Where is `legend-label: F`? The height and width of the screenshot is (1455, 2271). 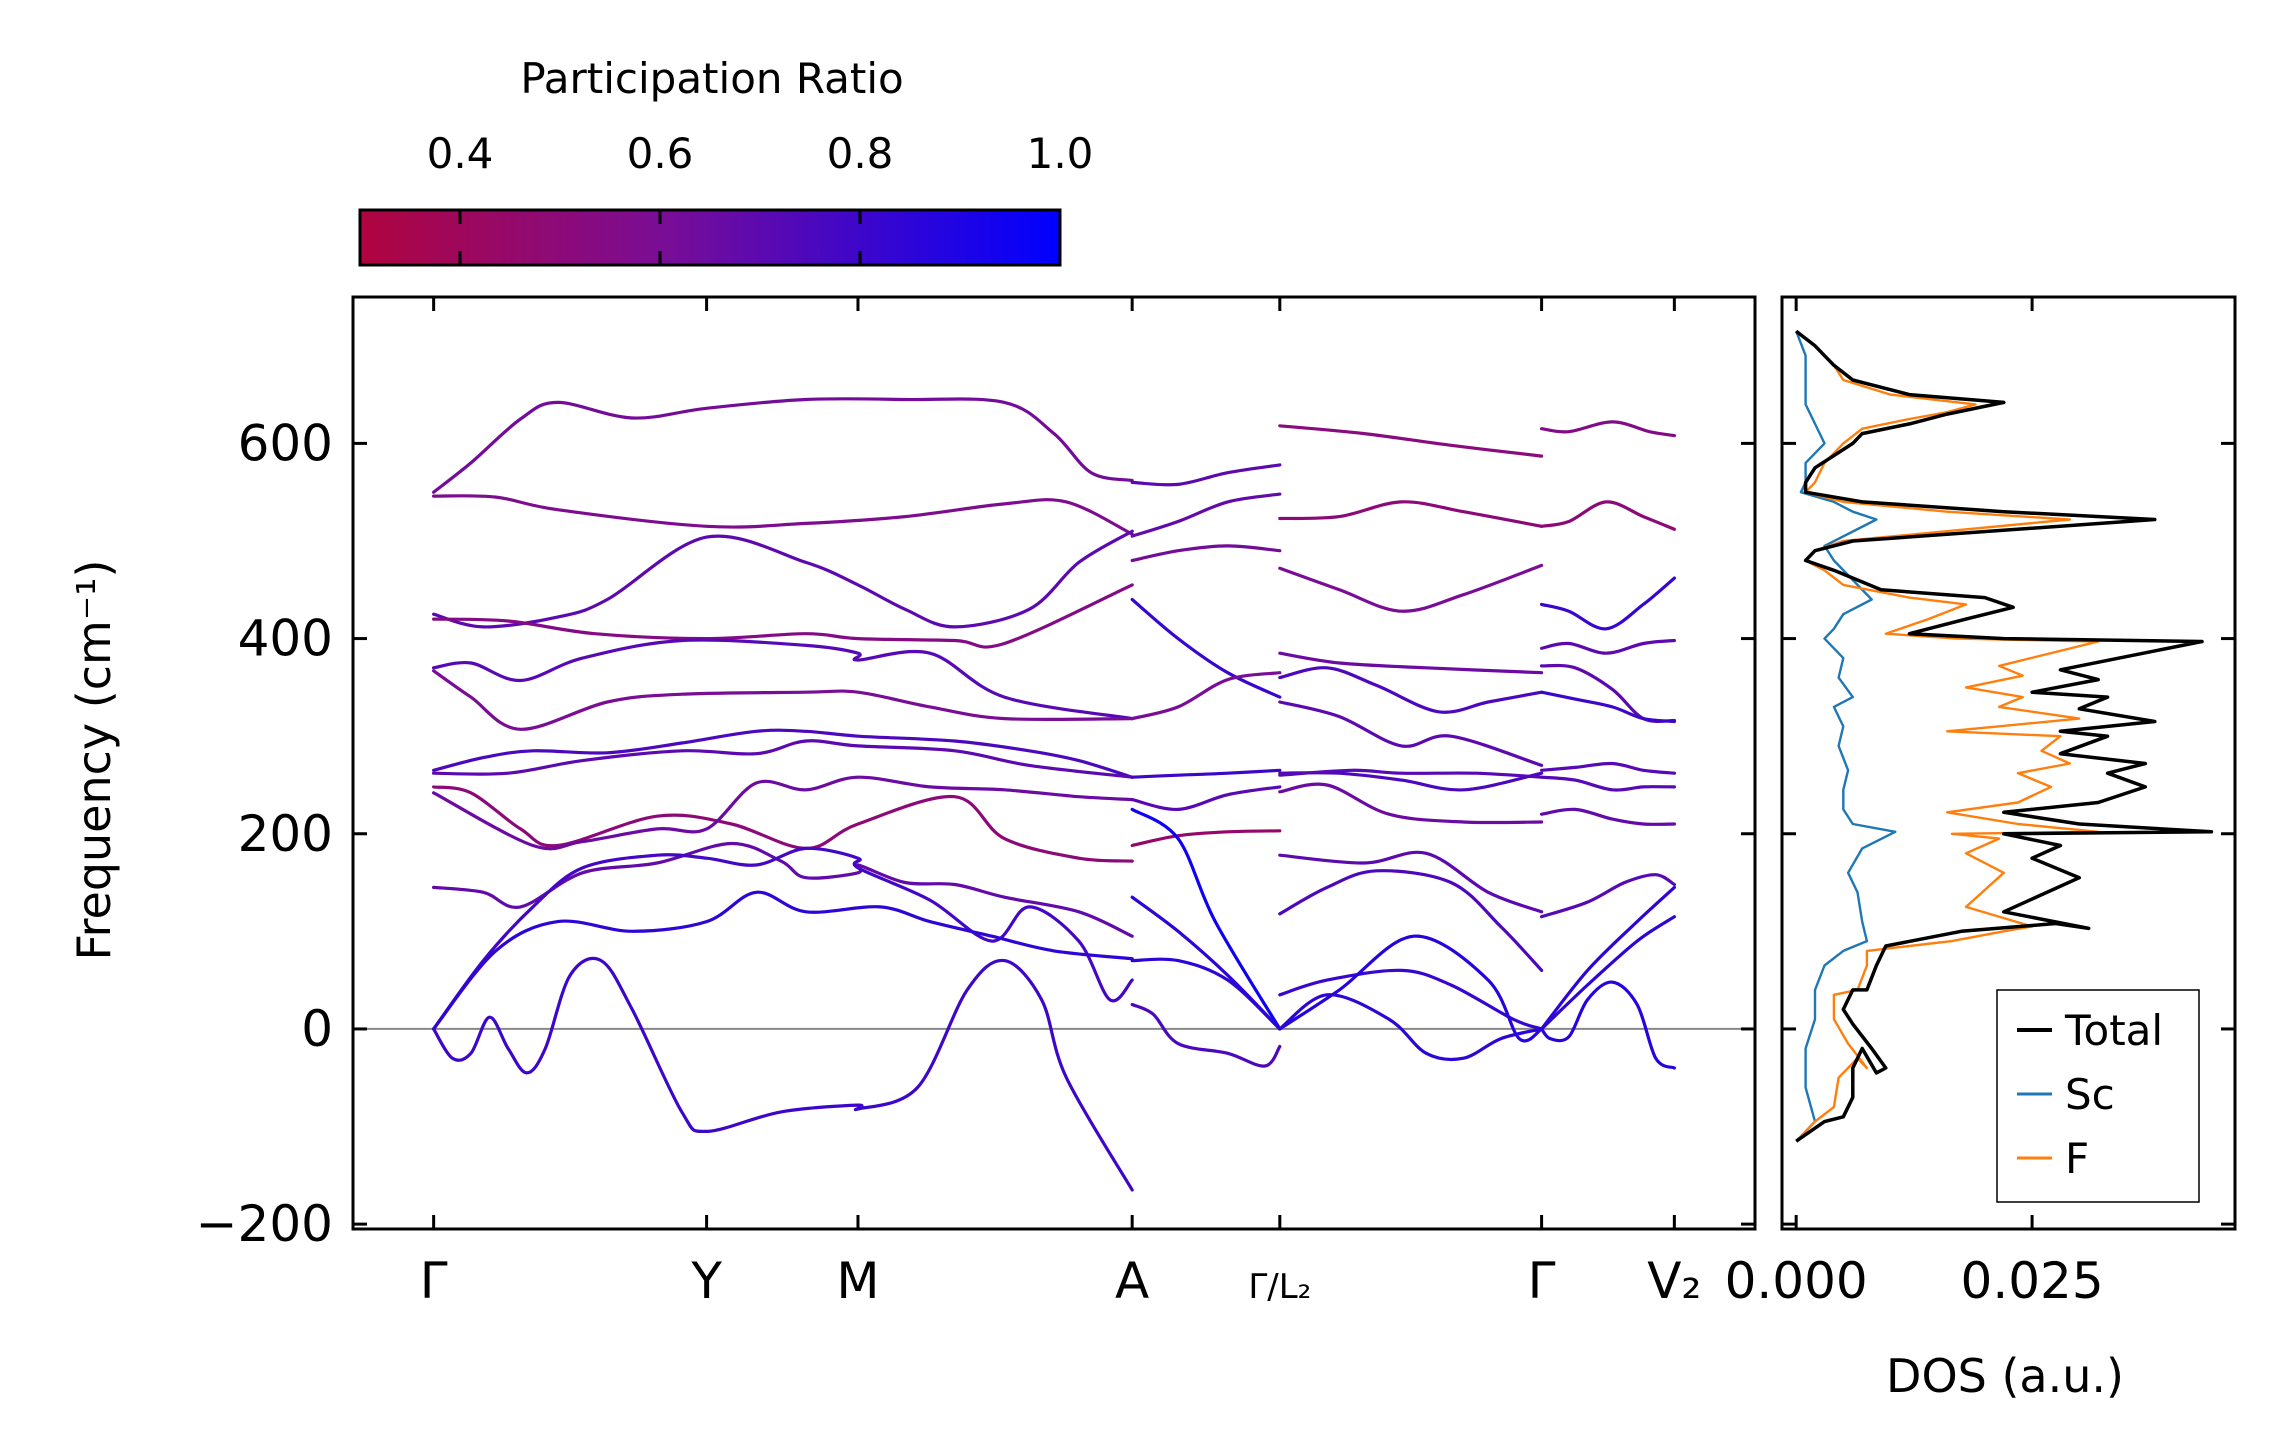 legend-label: F is located at coordinates (2077, 1158).